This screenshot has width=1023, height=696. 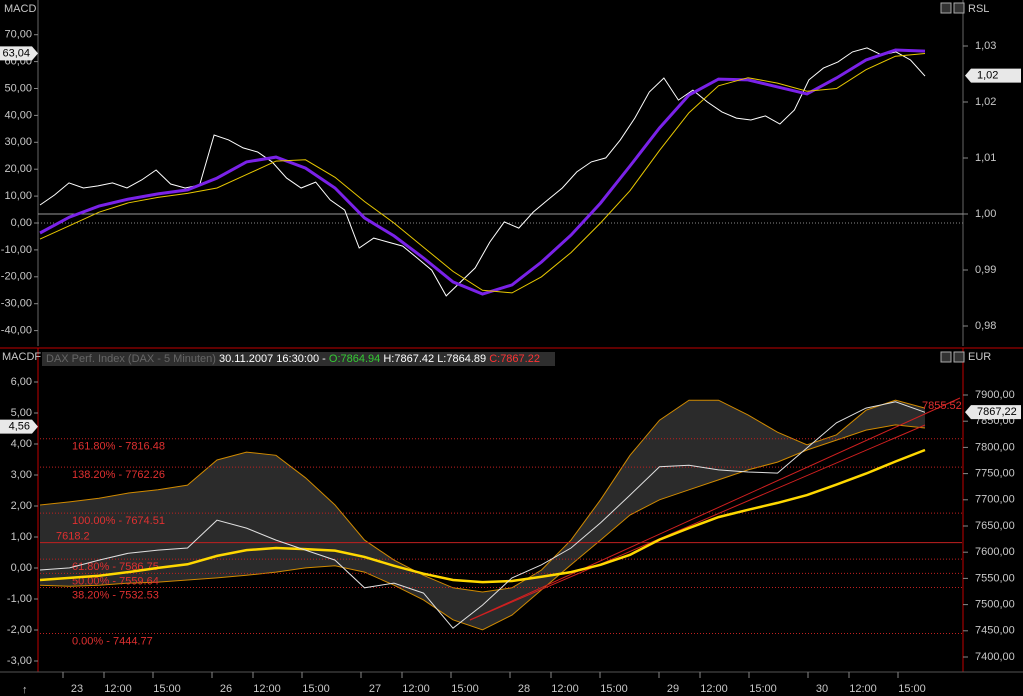 What do you see at coordinates (118, 521) in the screenshot?
I see `fib-label: 100.00% - 7674.51` at bounding box center [118, 521].